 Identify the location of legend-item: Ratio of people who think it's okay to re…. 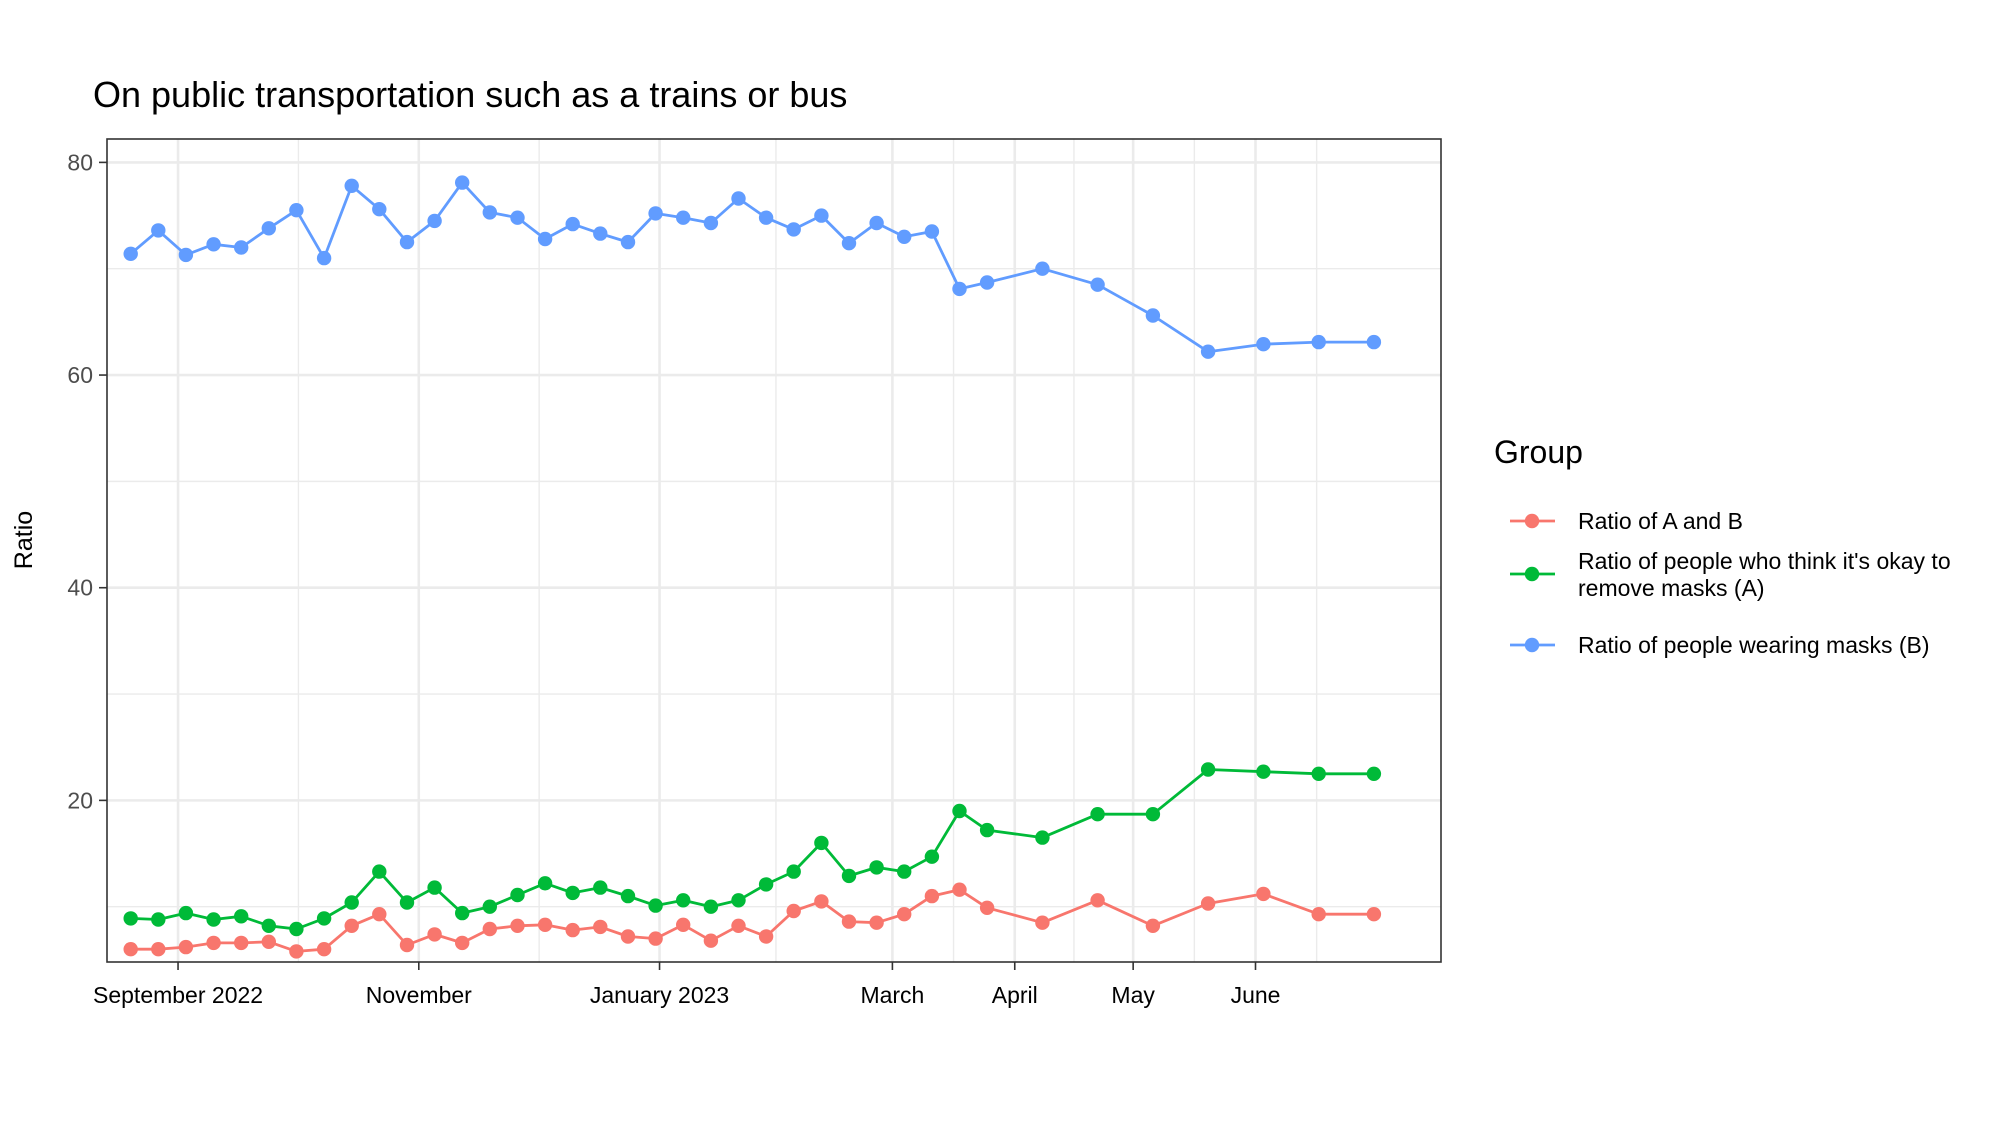
(1730, 574).